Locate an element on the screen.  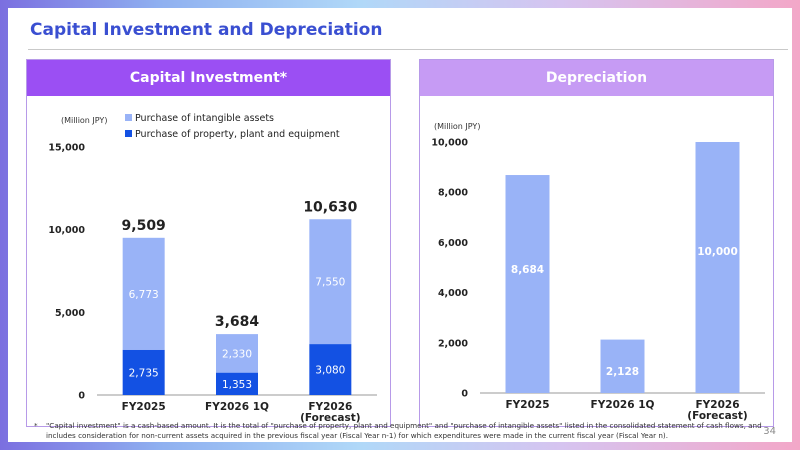
legend-swatch-intangible is located at coordinates (128, 117).